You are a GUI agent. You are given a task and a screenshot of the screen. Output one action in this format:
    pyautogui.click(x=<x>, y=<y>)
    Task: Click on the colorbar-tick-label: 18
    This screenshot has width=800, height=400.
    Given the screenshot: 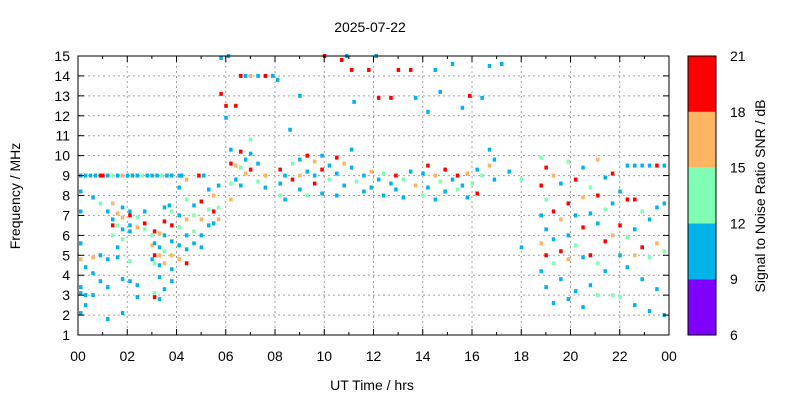 What is the action you would take?
    pyautogui.click(x=738, y=112)
    